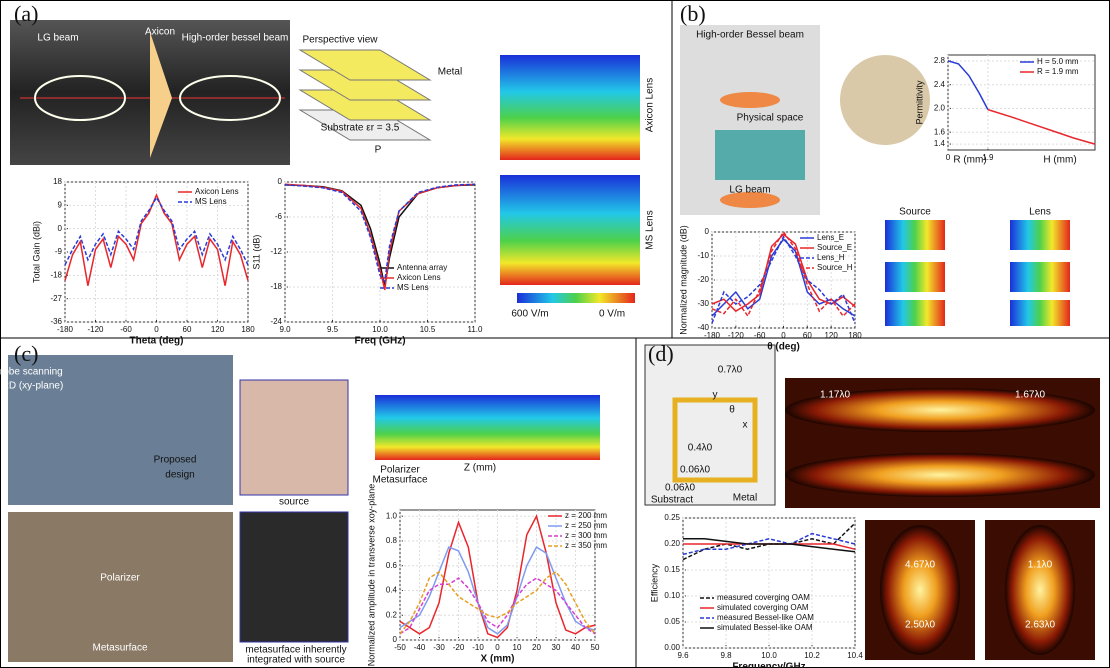 The width and height of the screenshot is (1110, 668). What do you see at coordinates (715, 440) in the screenshot?
I see `metal-ring` at bounding box center [715, 440].